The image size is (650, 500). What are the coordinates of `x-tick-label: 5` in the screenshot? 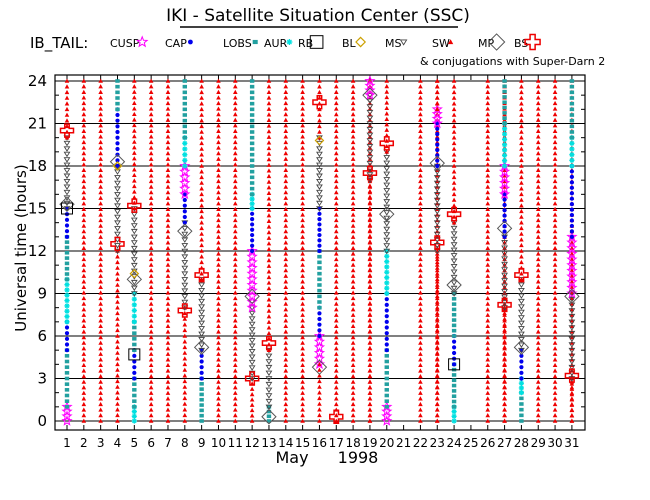 It's located at (134, 443).